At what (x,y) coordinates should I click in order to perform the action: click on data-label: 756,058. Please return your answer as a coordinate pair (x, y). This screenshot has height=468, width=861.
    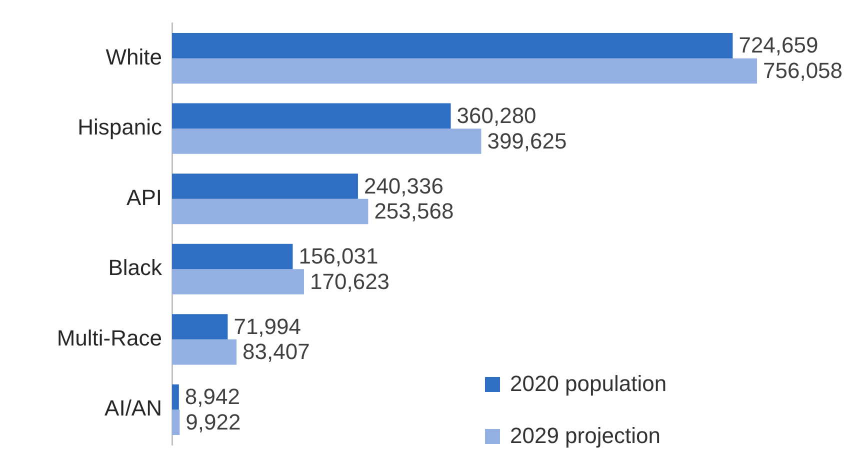
    Looking at the image, I should click on (803, 71).